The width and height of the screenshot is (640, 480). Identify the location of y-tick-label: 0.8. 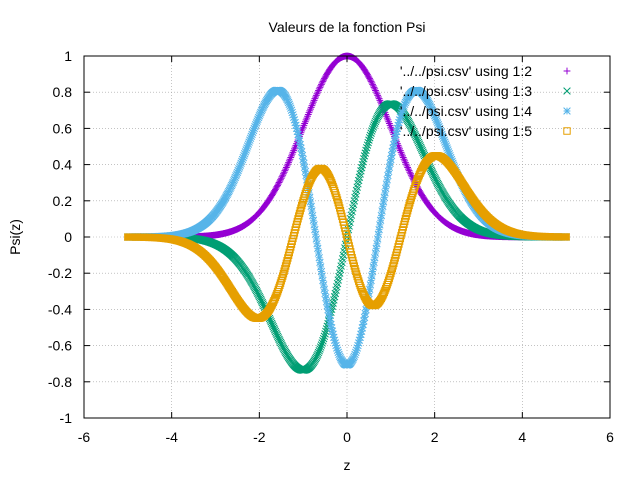
(63, 92).